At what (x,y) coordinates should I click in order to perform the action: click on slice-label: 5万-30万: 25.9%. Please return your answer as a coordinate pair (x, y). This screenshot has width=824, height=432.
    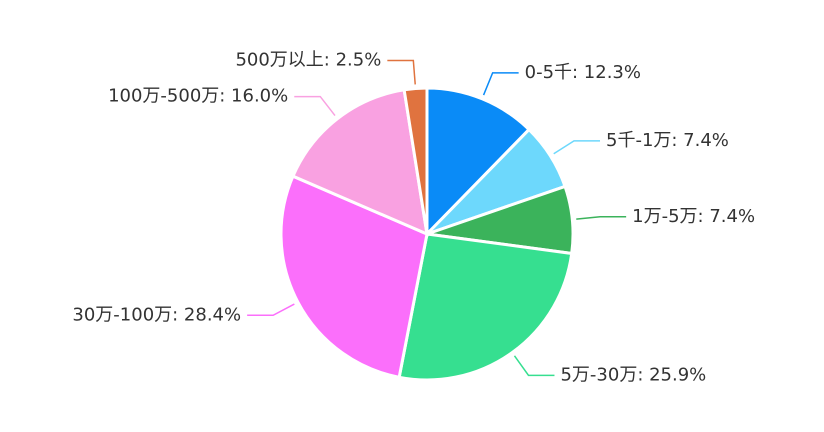
    Looking at the image, I should click on (633, 374).